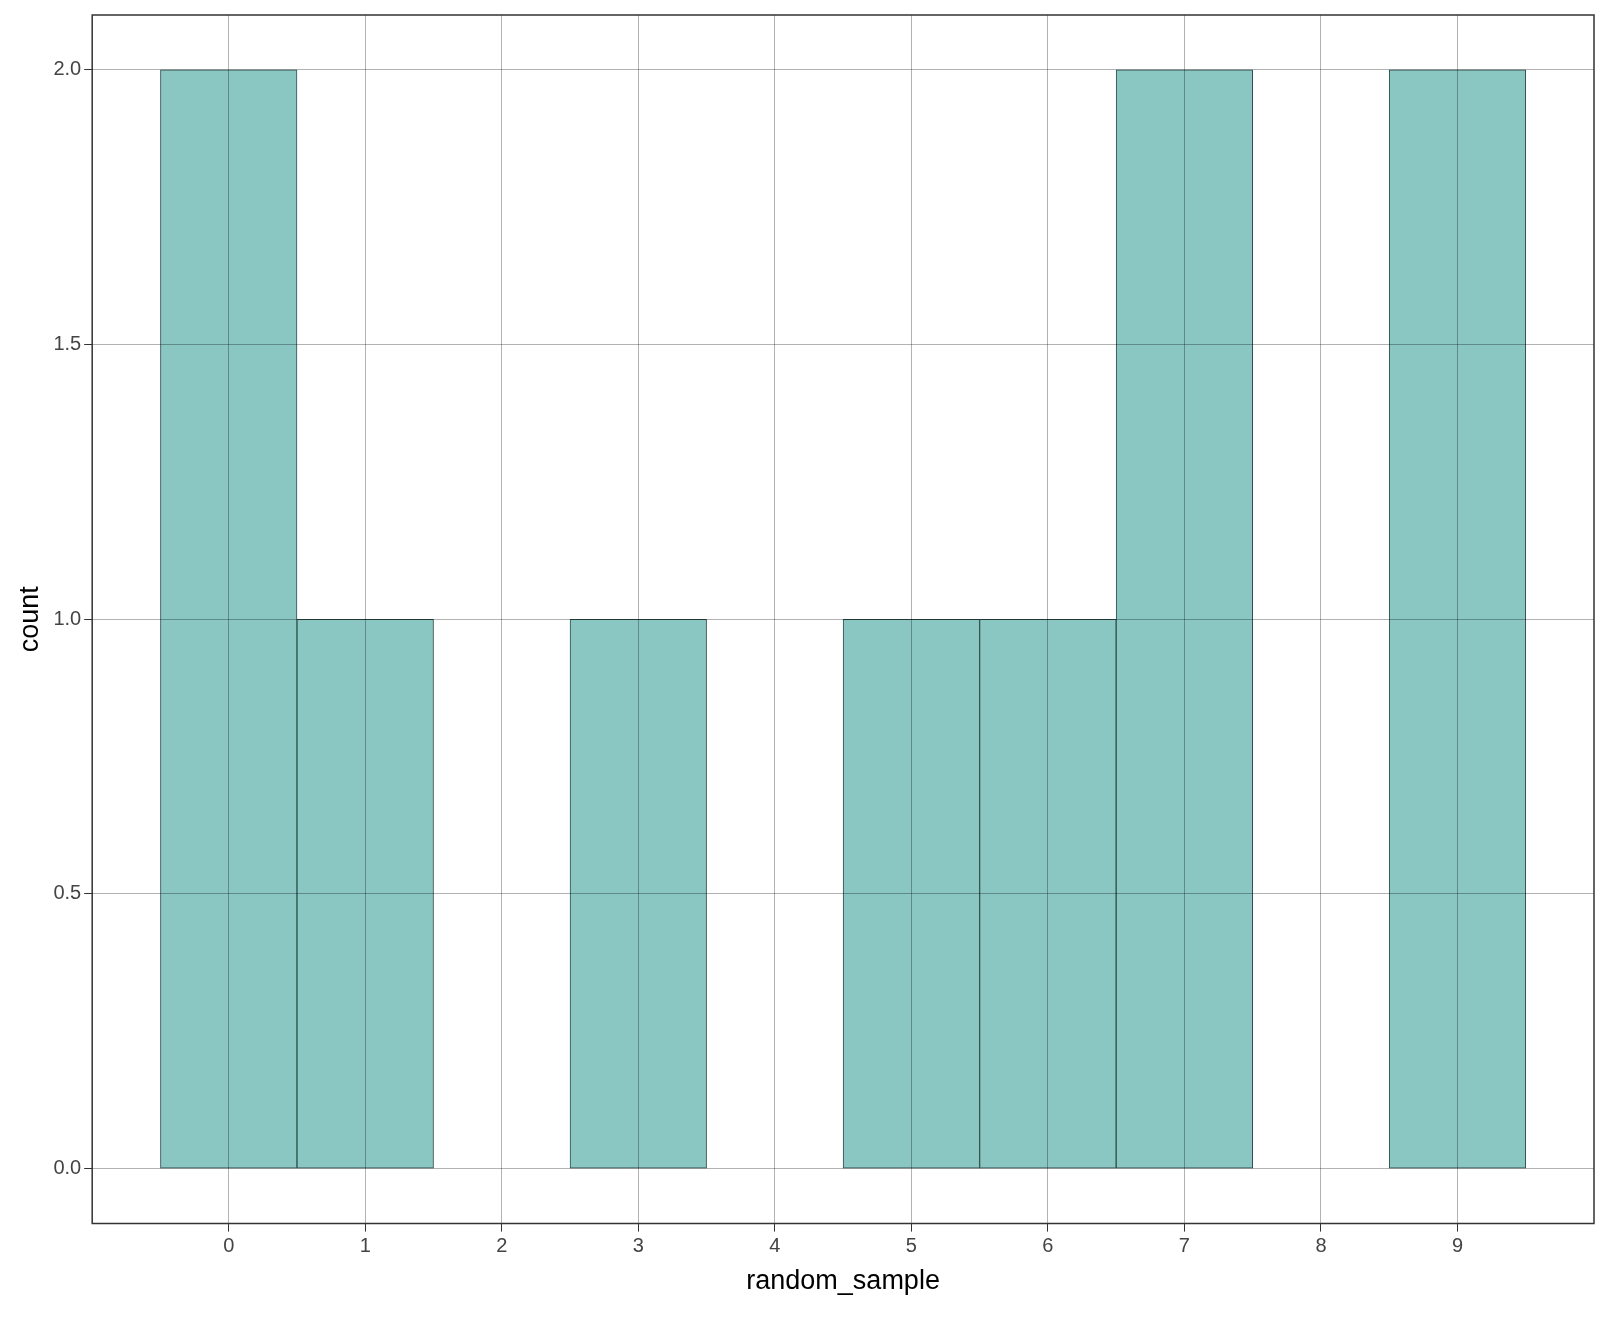 The width and height of the screenshot is (1608, 1322). Describe the element at coordinates (775, 1245) in the screenshot. I see `x-tick-label: 4` at that location.